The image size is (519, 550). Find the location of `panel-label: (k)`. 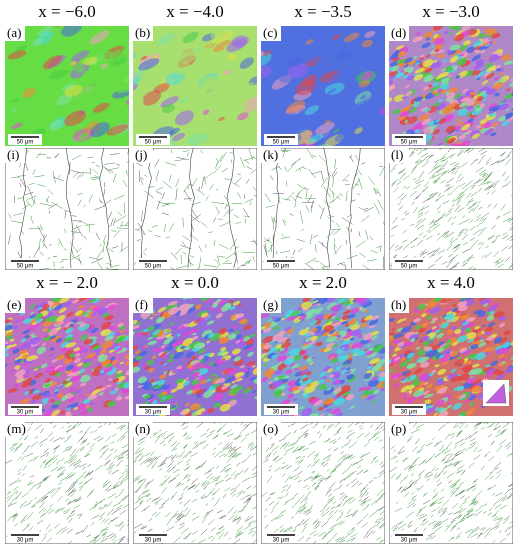

panel-label: (k) is located at coordinates (270, 154).